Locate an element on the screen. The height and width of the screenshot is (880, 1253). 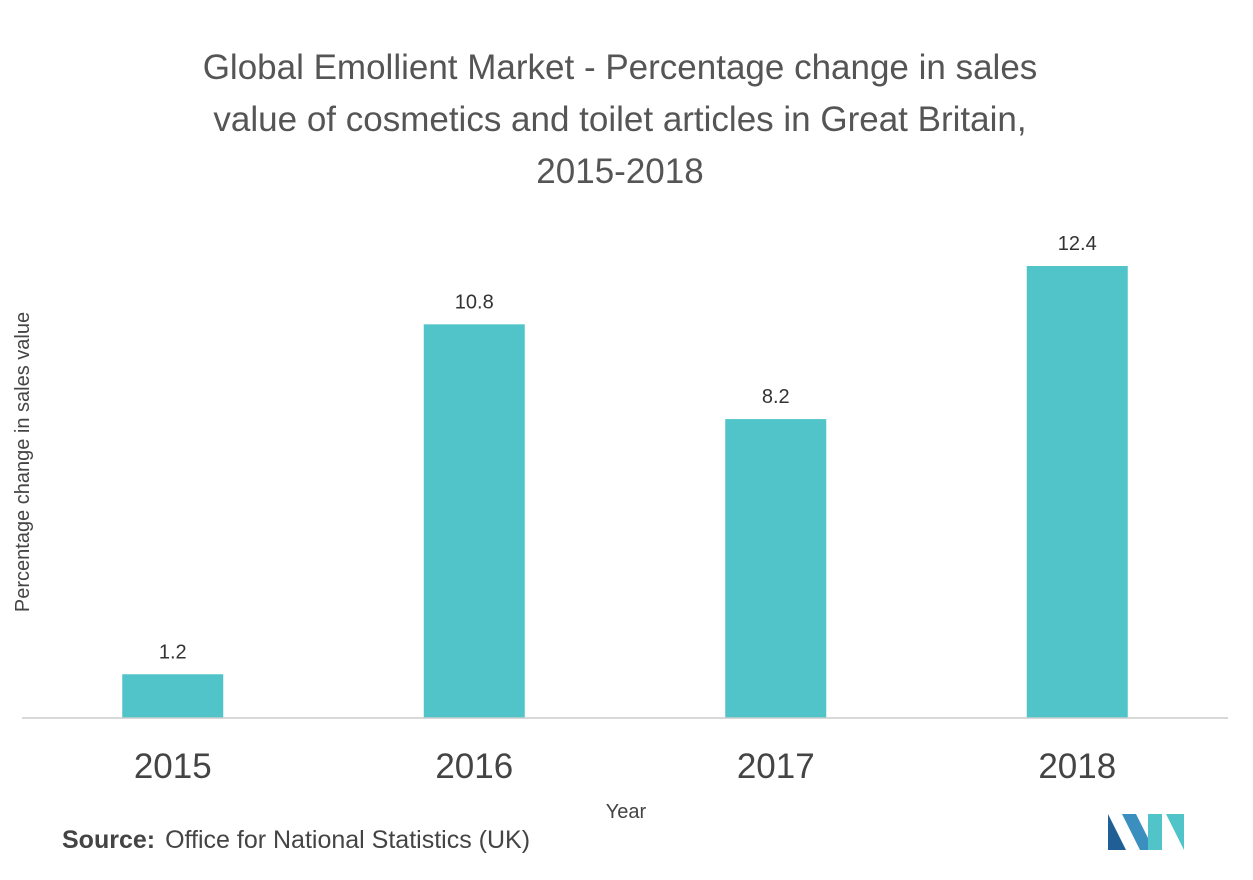
data-label-2018: 12.4 is located at coordinates (1077, 244).